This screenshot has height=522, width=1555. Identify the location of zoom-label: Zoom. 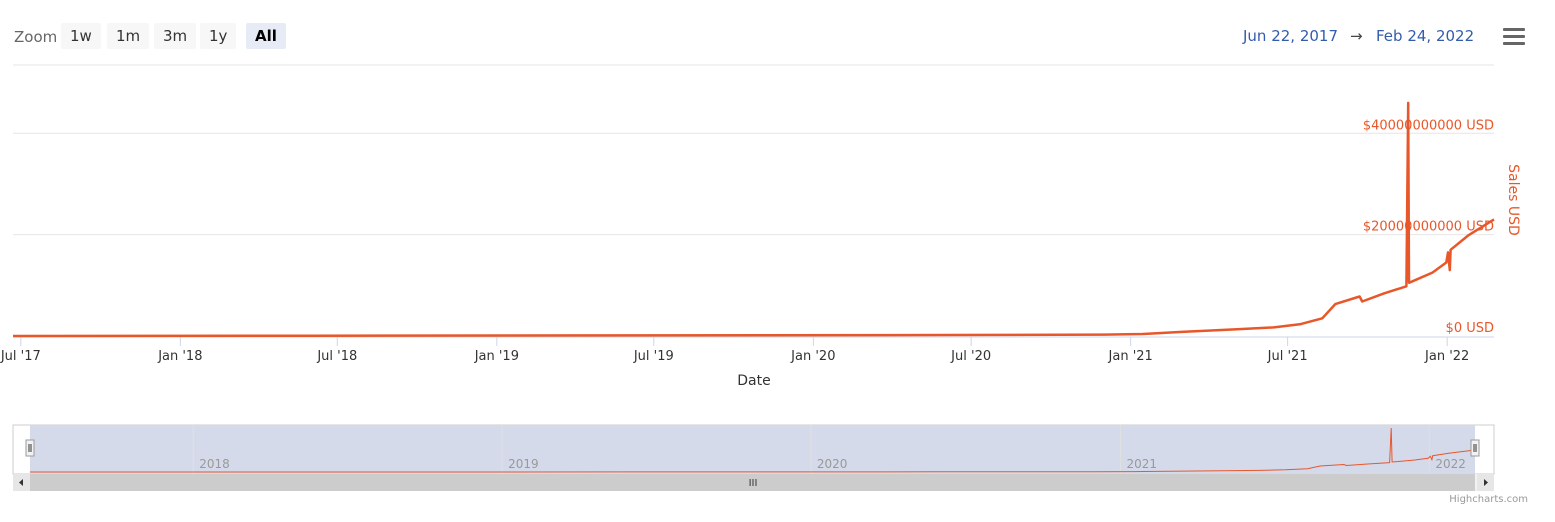
(36, 37).